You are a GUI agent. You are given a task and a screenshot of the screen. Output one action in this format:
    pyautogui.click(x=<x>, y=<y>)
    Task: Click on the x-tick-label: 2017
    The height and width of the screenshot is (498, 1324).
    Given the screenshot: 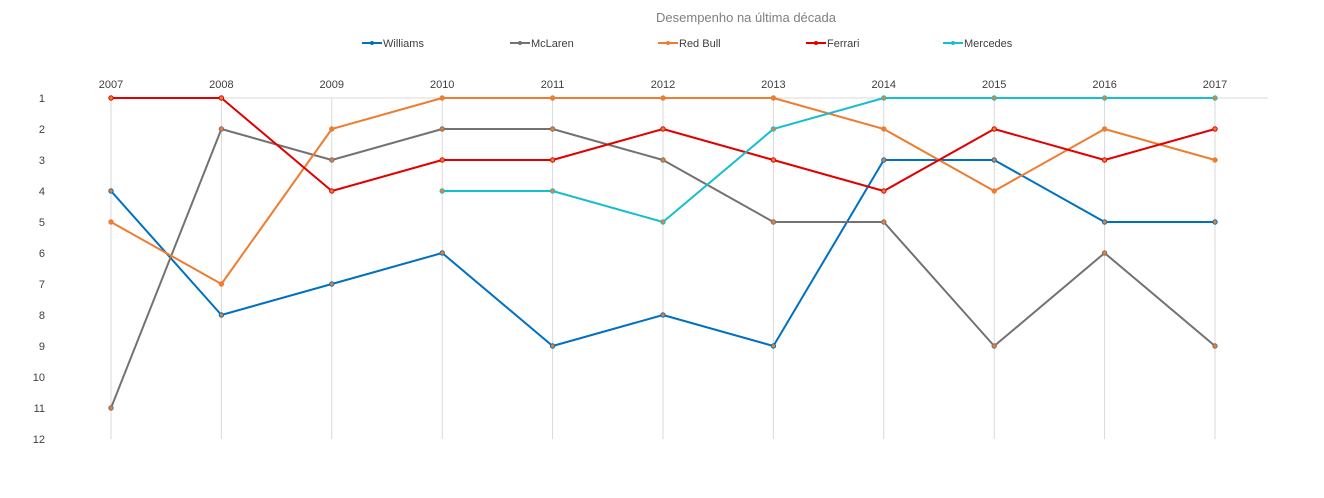 What is the action you would take?
    pyautogui.click(x=1215, y=85)
    